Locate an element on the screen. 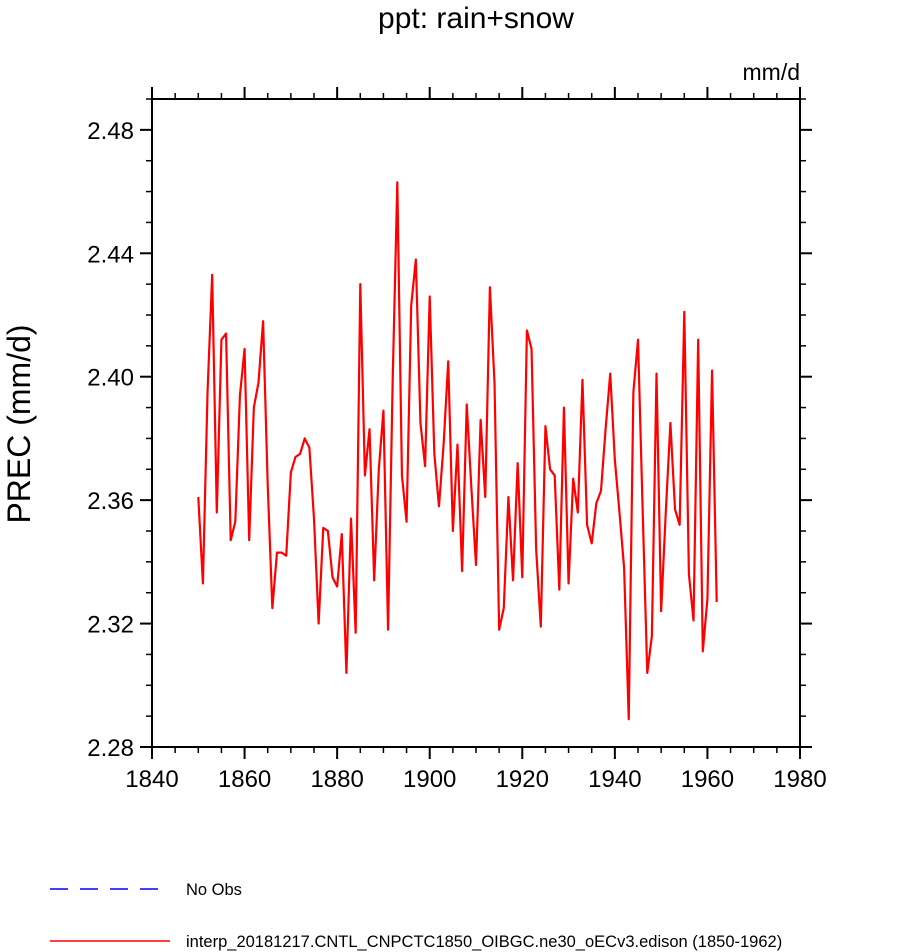  y-tick-label: 2.44 is located at coordinates (110, 254).